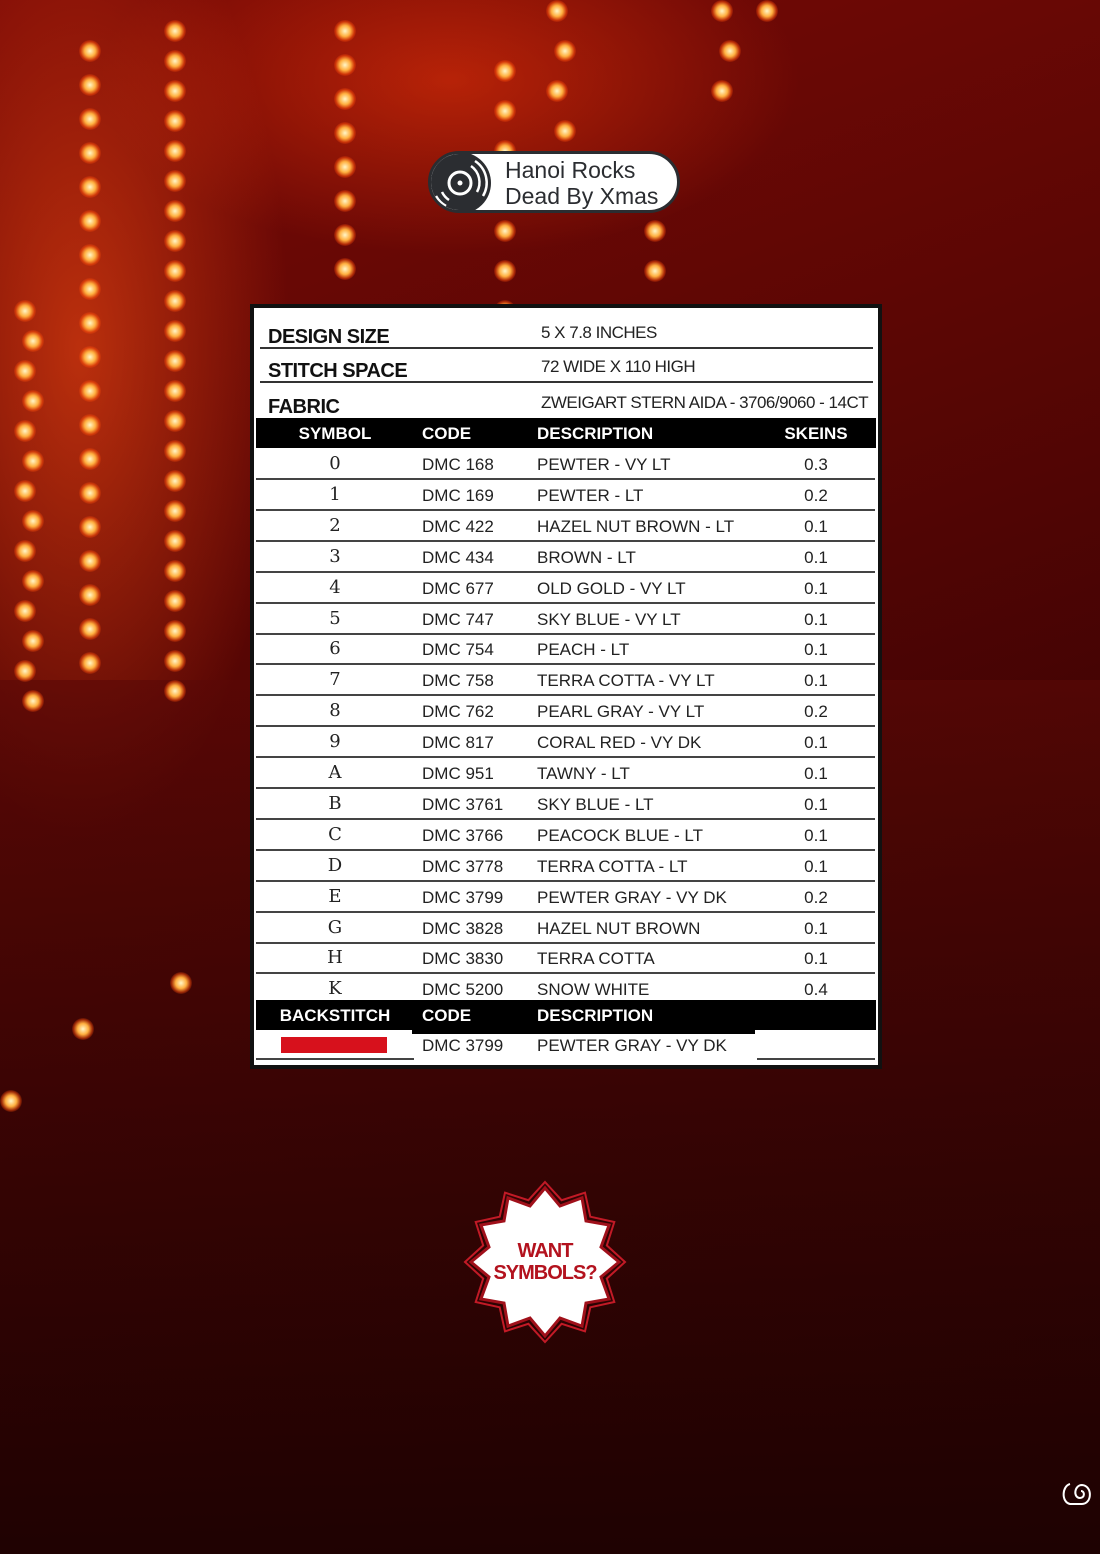 Image resolution: width=1100 pixels, height=1554 pixels. Describe the element at coordinates (565, 928) in the screenshot. I see `table-row: G DMC 3828 HAZEL NUT BROWN 0.1` at that location.